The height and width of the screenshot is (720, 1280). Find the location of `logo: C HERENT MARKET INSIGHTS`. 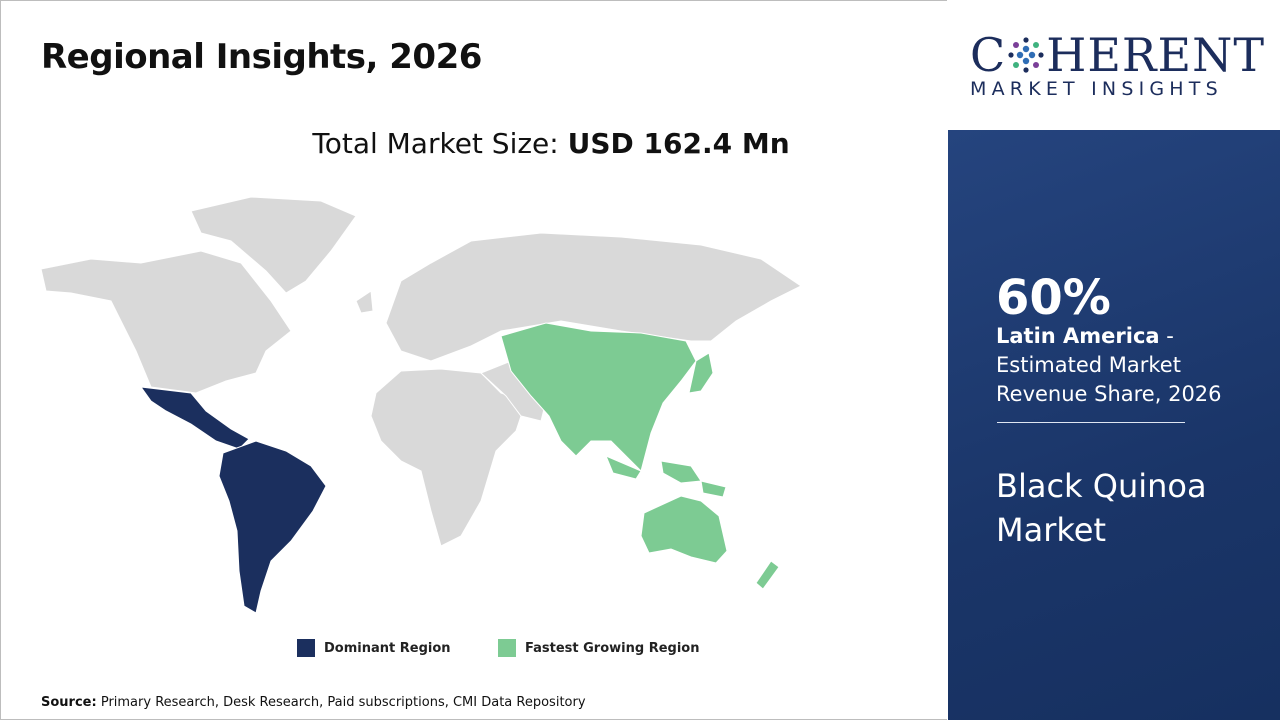

logo: C HERENT MARKET INSIGHTS is located at coordinates (1114, 65).